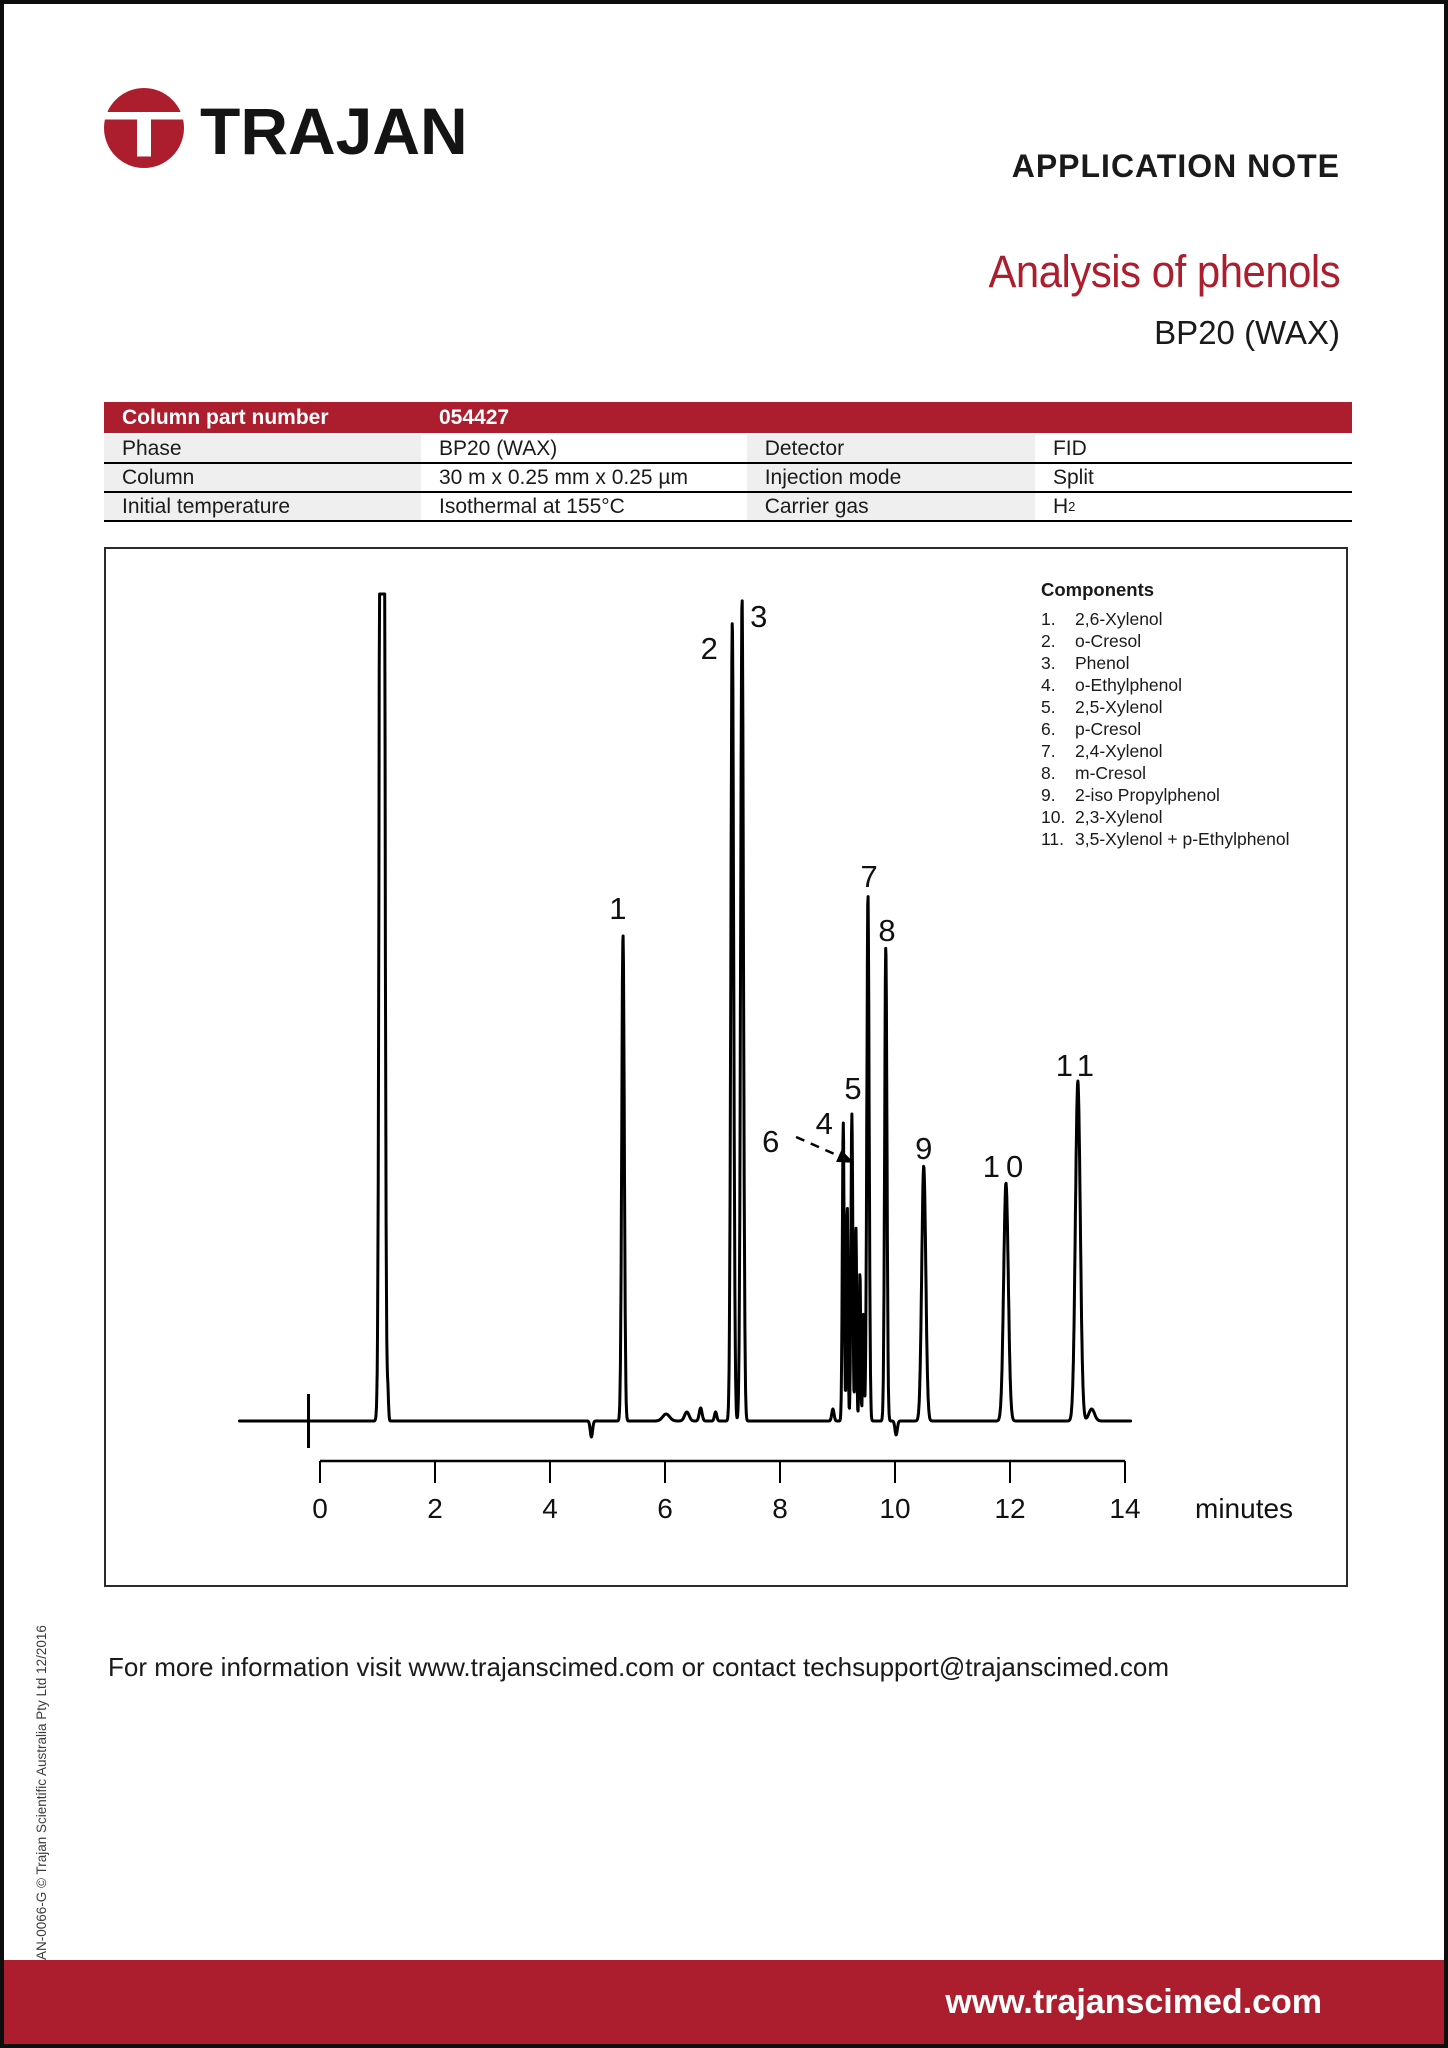 The height and width of the screenshot is (2048, 1448). Describe the element at coordinates (1165, 773) in the screenshot. I see `legend-item: 8. m-Cresol` at that location.